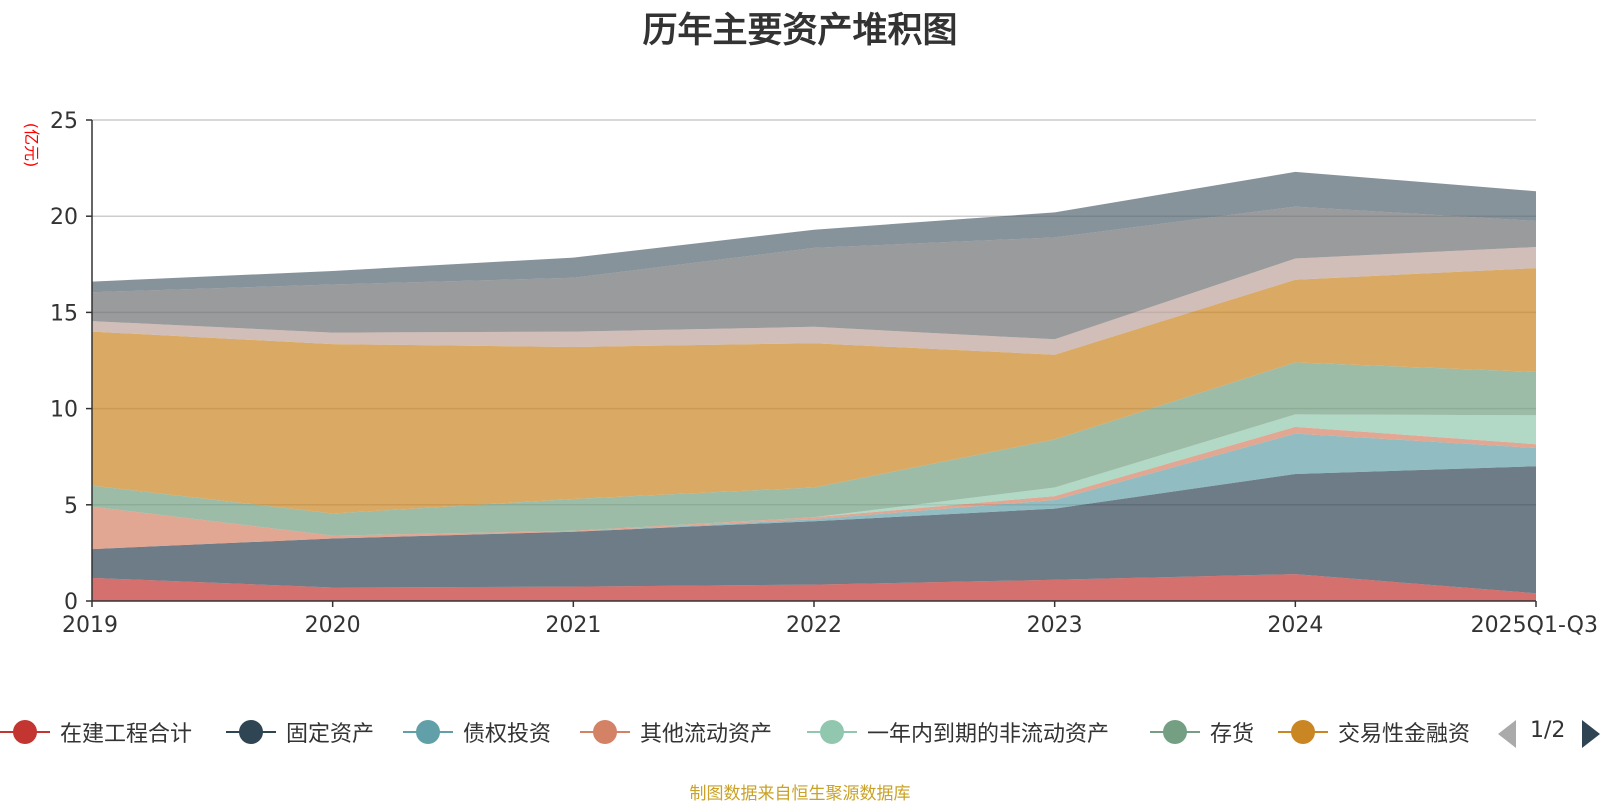 This screenshot has height=804, width=1600. I want to click on legend-label: 债权投资, so click(507, 734).